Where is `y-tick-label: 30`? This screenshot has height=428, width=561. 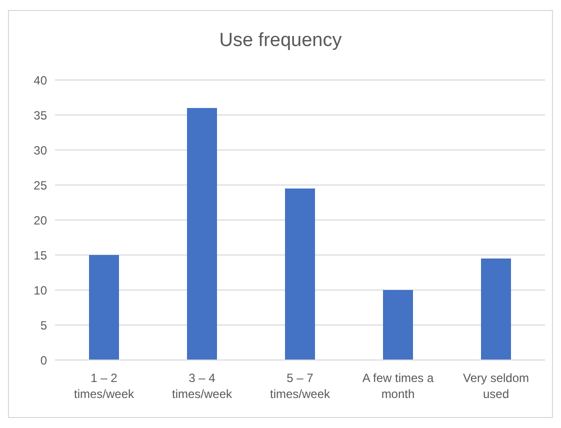
y-tick-label: 30 is located at coordinates (41, 150).